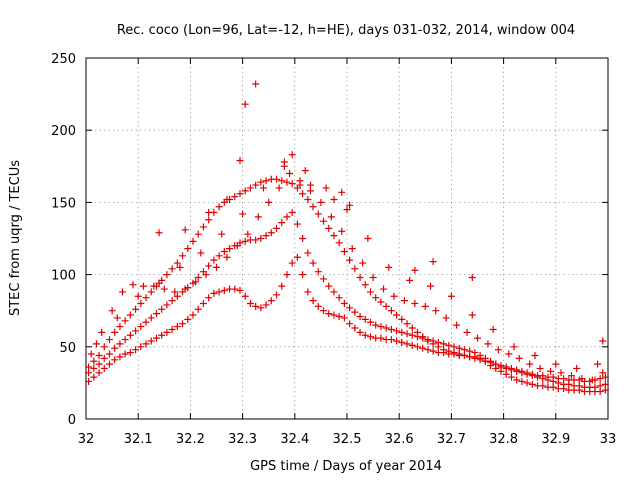 The height and width of the screenshot is (480, 640). What do you see at coordinates (347, 439) in the screenshot?
I see `x-tick-label: 32.5` at bounding box center [347, 439].